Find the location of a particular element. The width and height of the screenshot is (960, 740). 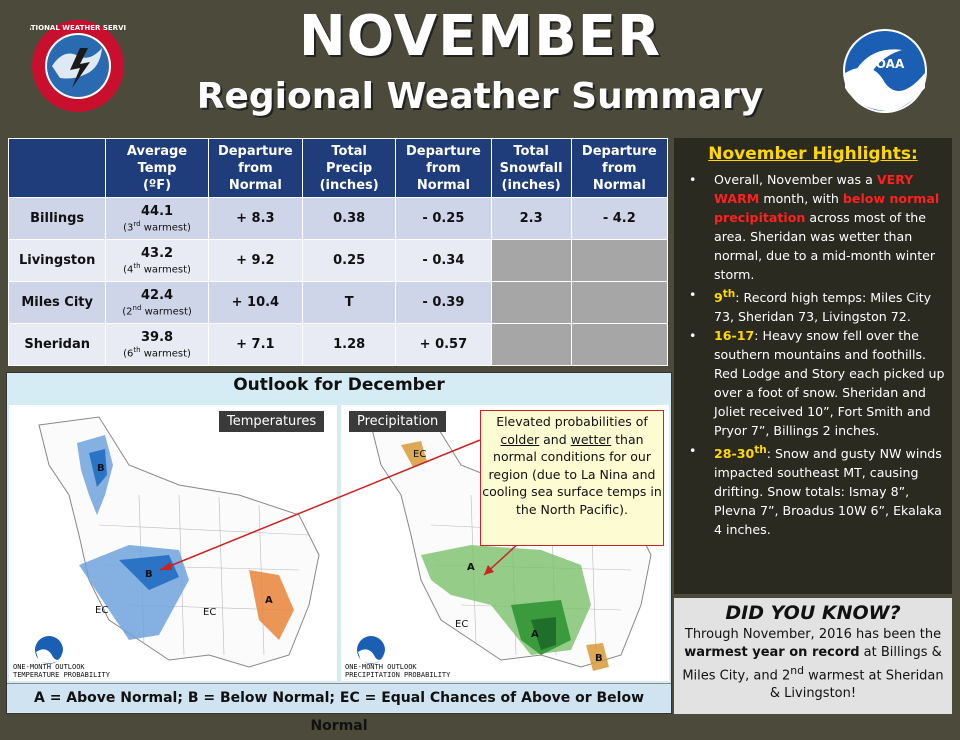

total-precip: 1.28 is located at coordinates (349, 344).